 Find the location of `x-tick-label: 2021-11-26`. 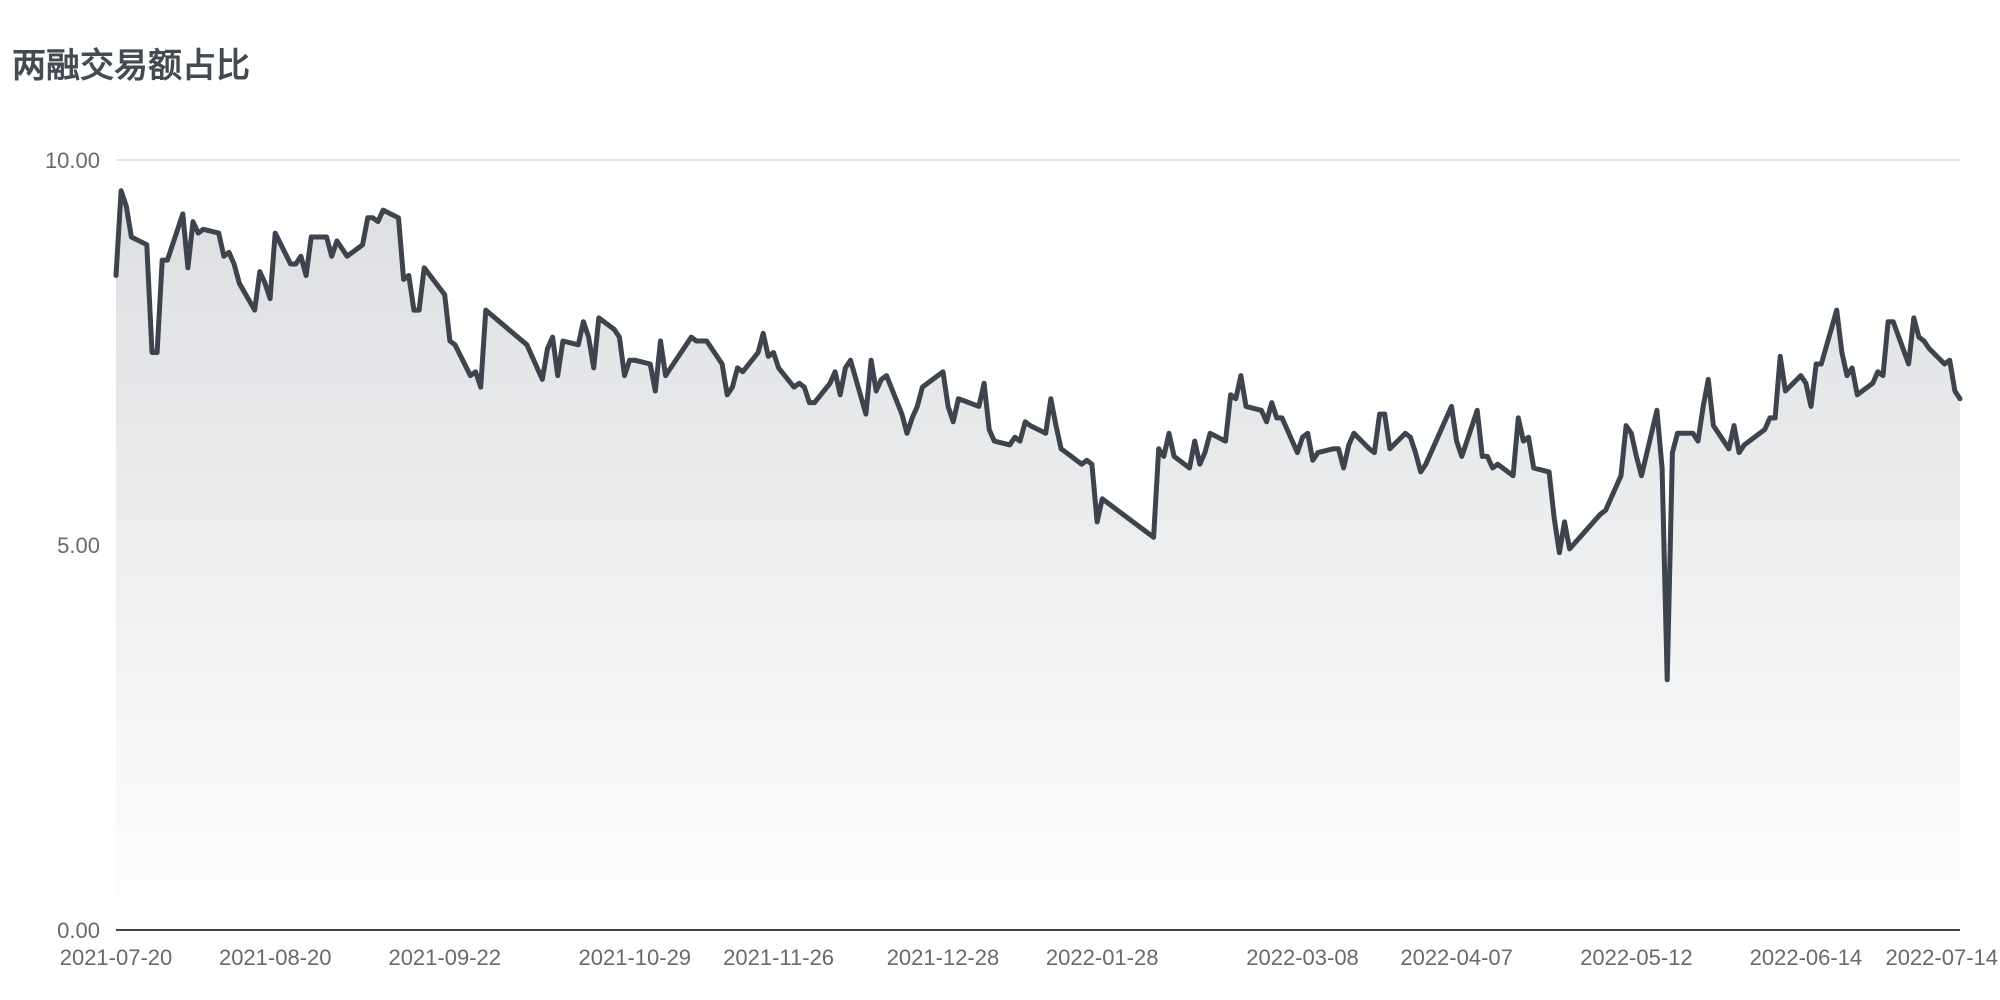

x-tick-label: 2021-11-26 is located at coordinates (778, 957).